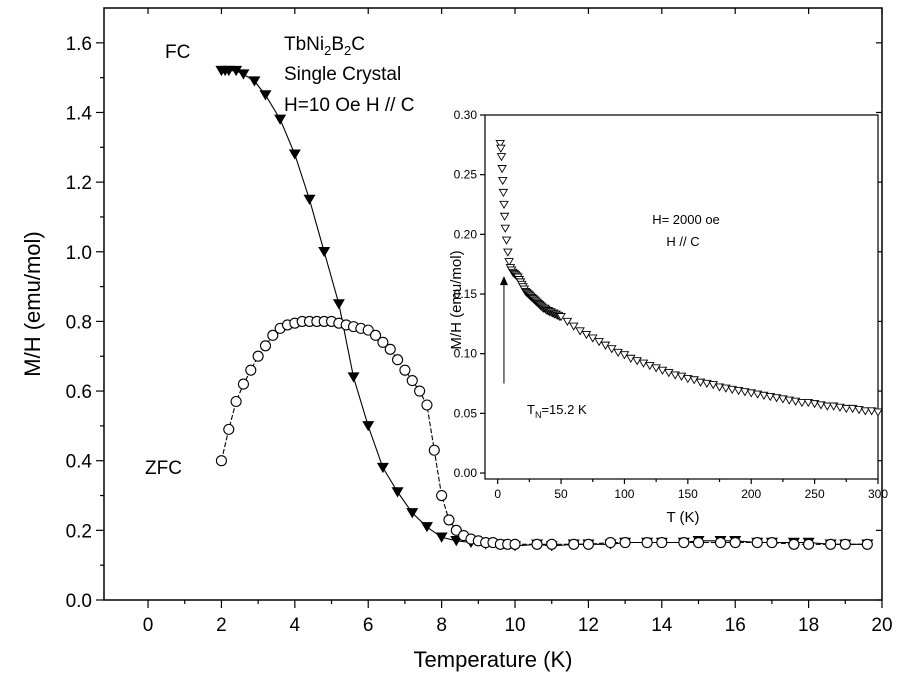 The height and width of the screenshot is (678, 897). What do you see at coordinates (466, 413) in the screenshot?
I see `inset-y-tick-label: 0.05` at bounding box center [466, 413].